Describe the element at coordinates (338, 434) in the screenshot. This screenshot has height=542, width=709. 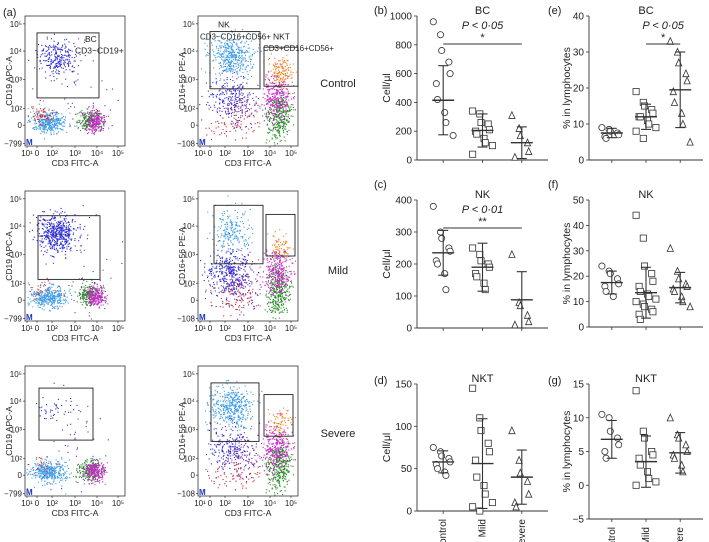
I see `condition-label-severe: Severe` at that location.